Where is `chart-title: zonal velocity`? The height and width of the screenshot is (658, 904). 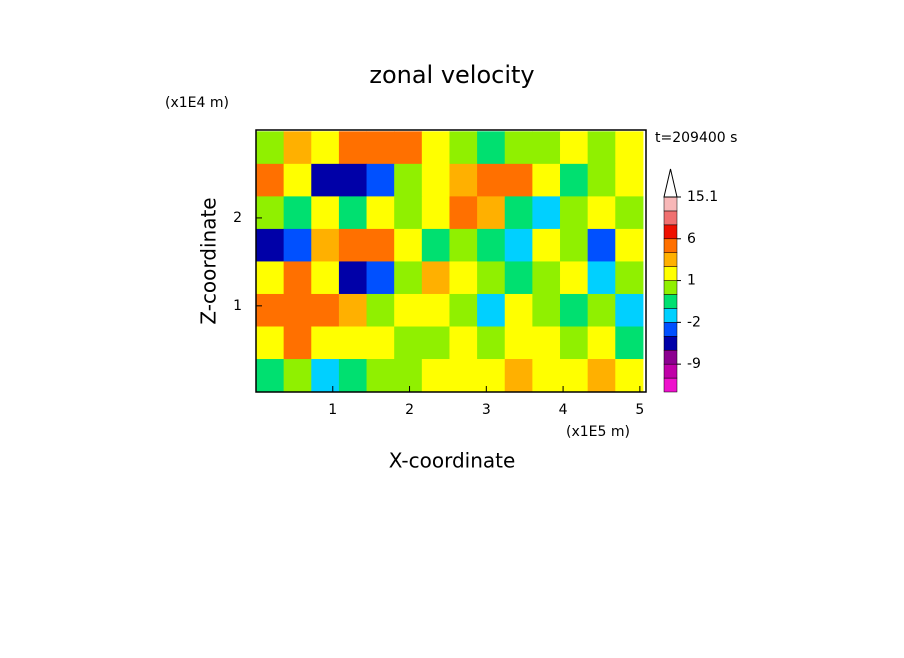 chart-title: zonal velocity is located at coordinates (451, 75).